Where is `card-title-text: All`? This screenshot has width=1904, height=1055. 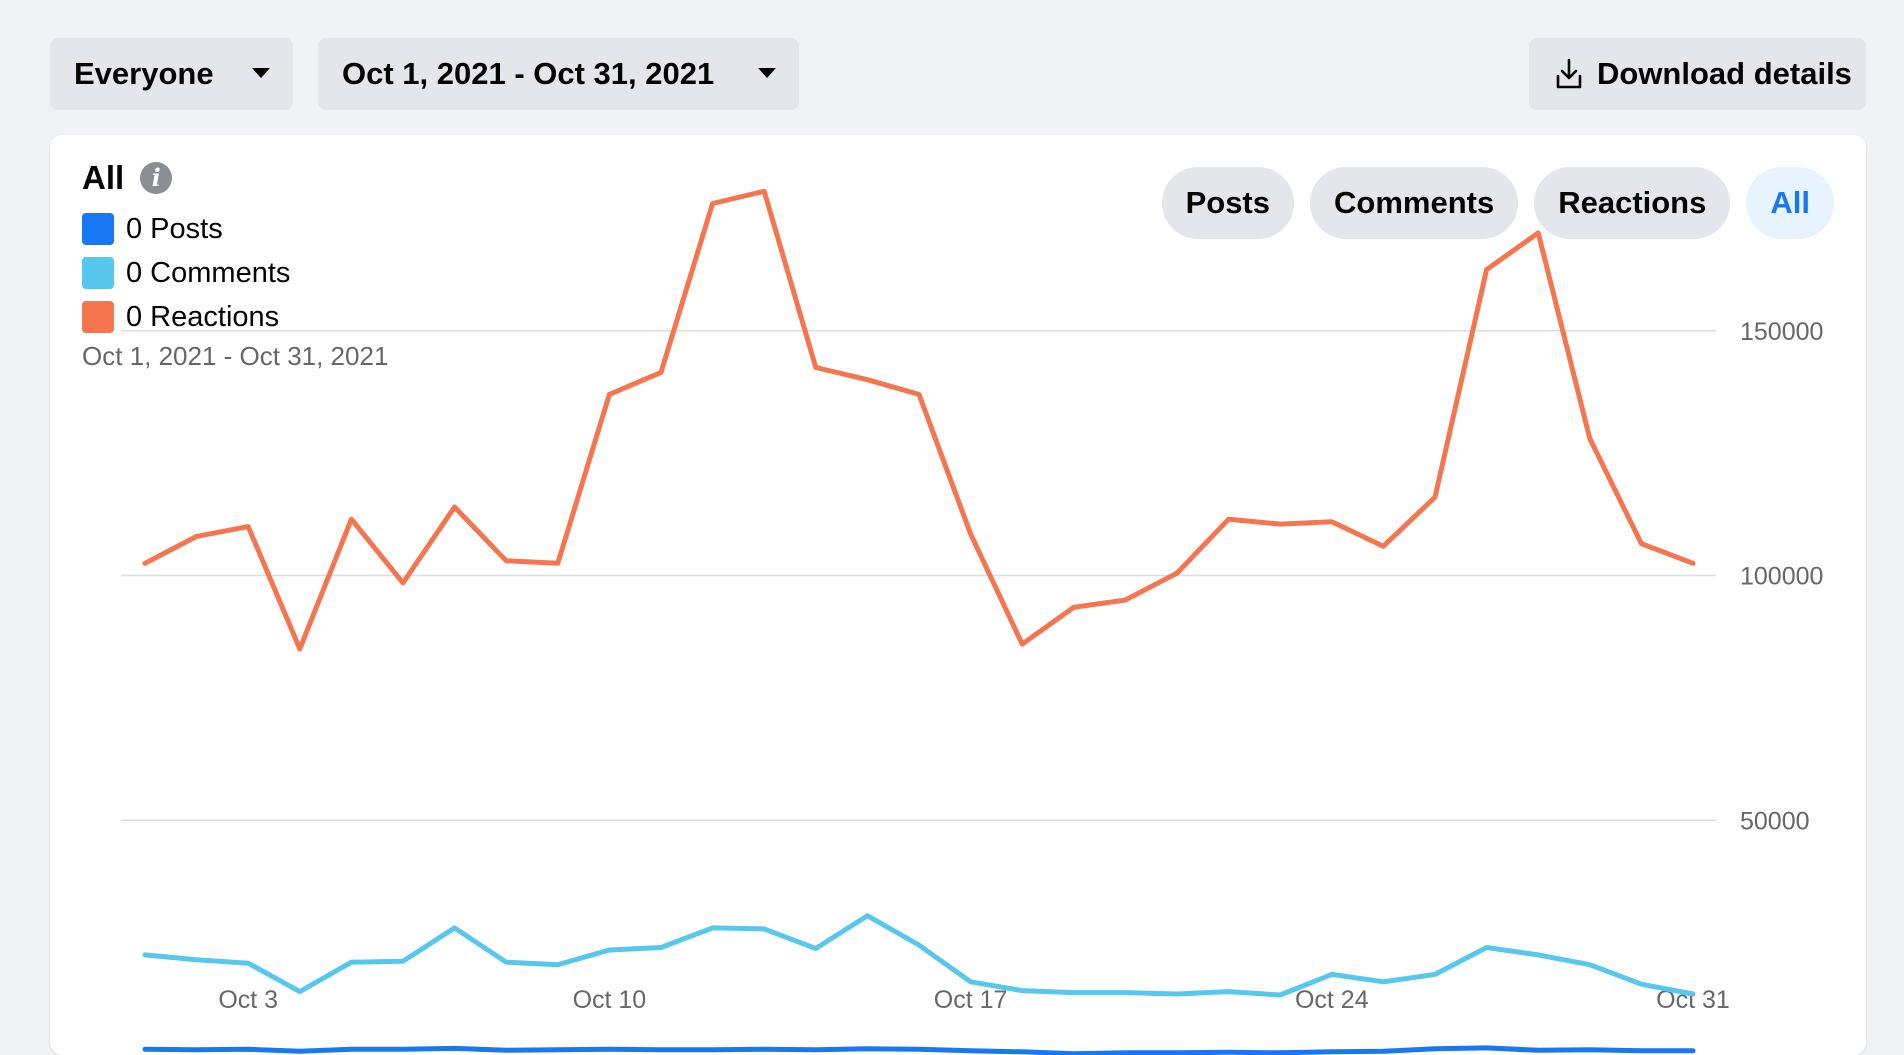 card-title-text: All is located at coordinates (103, 177).